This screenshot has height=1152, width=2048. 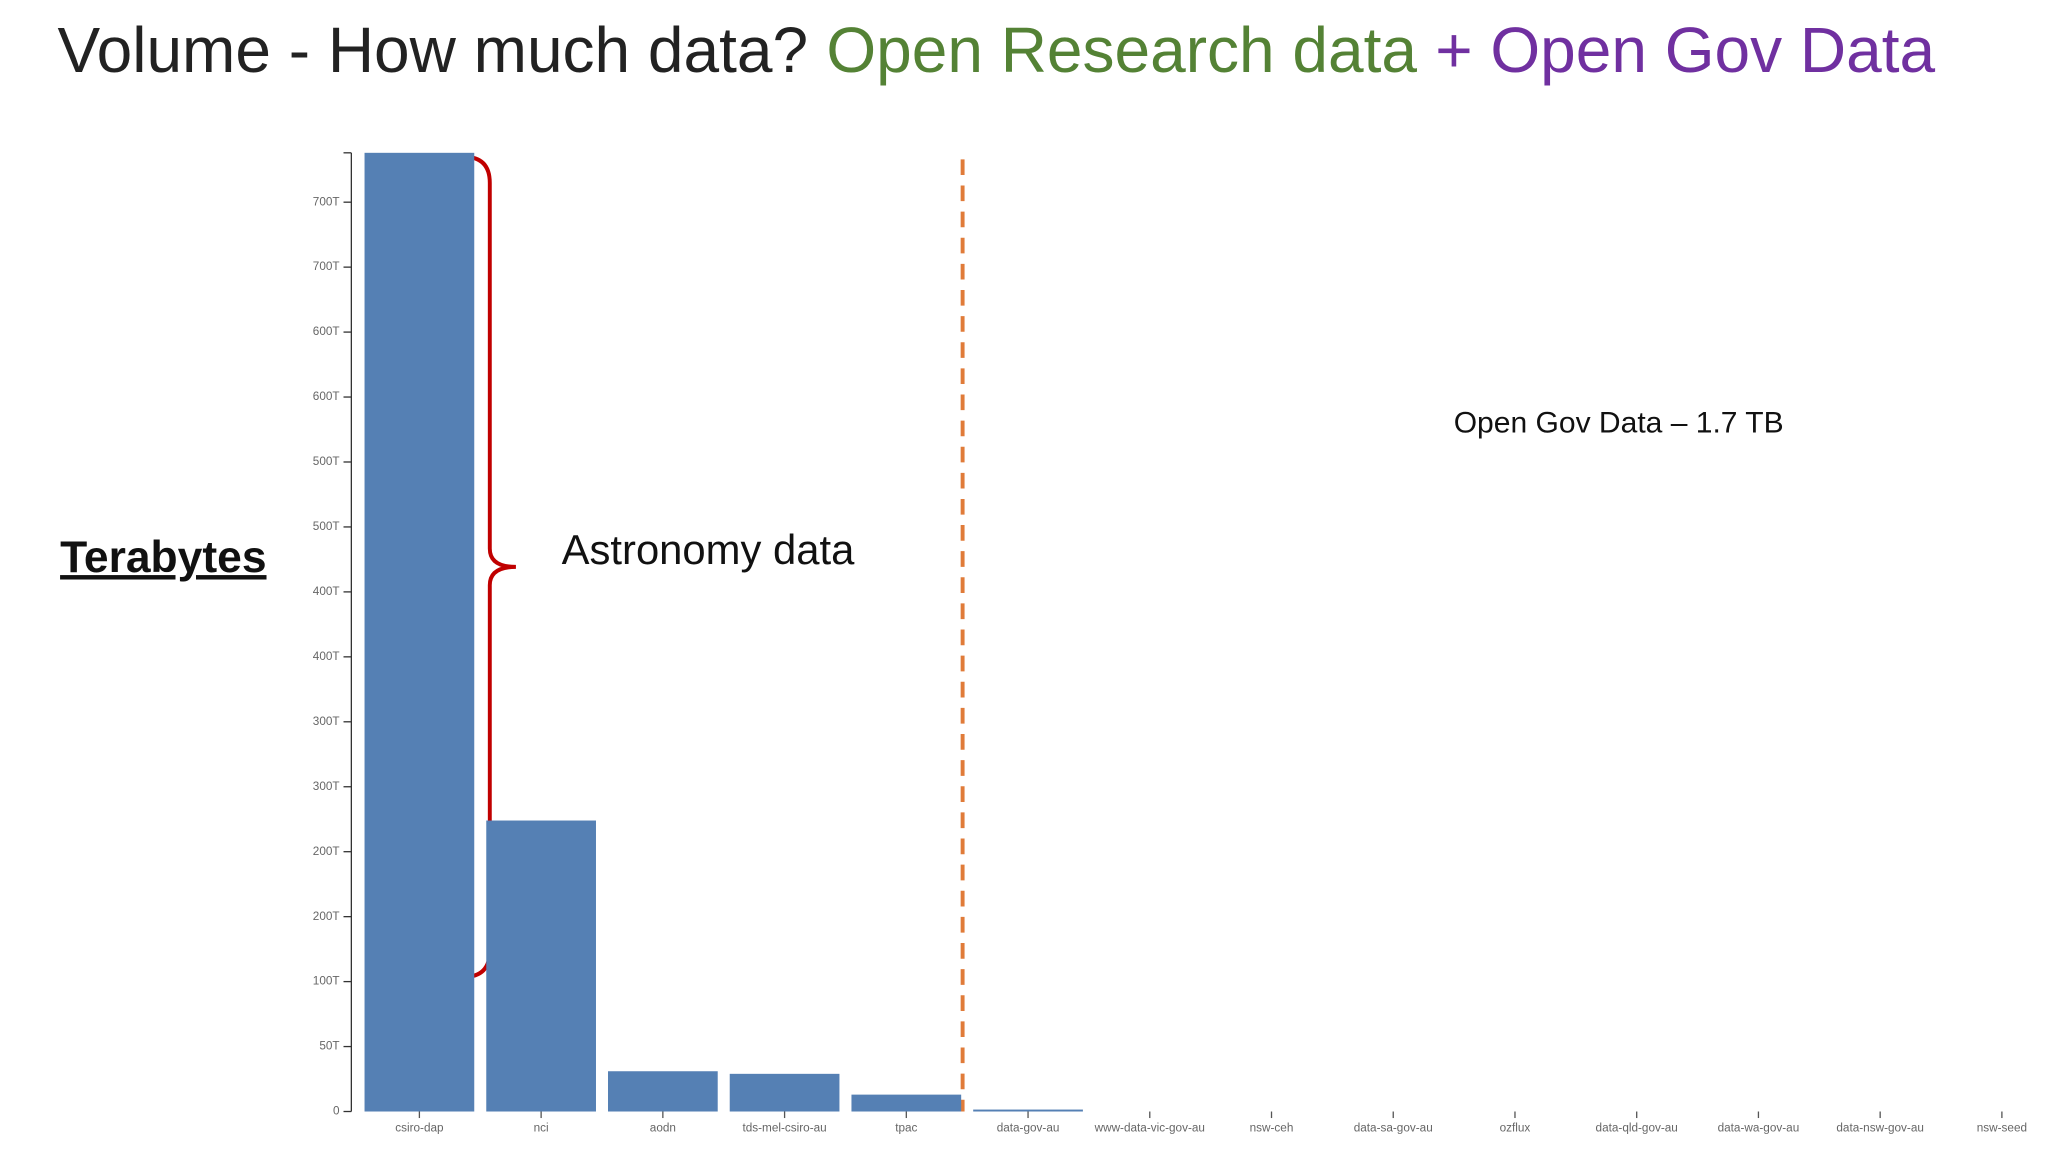 I want to click on x-tick-label: tpac, so click(x=906, y=1128).